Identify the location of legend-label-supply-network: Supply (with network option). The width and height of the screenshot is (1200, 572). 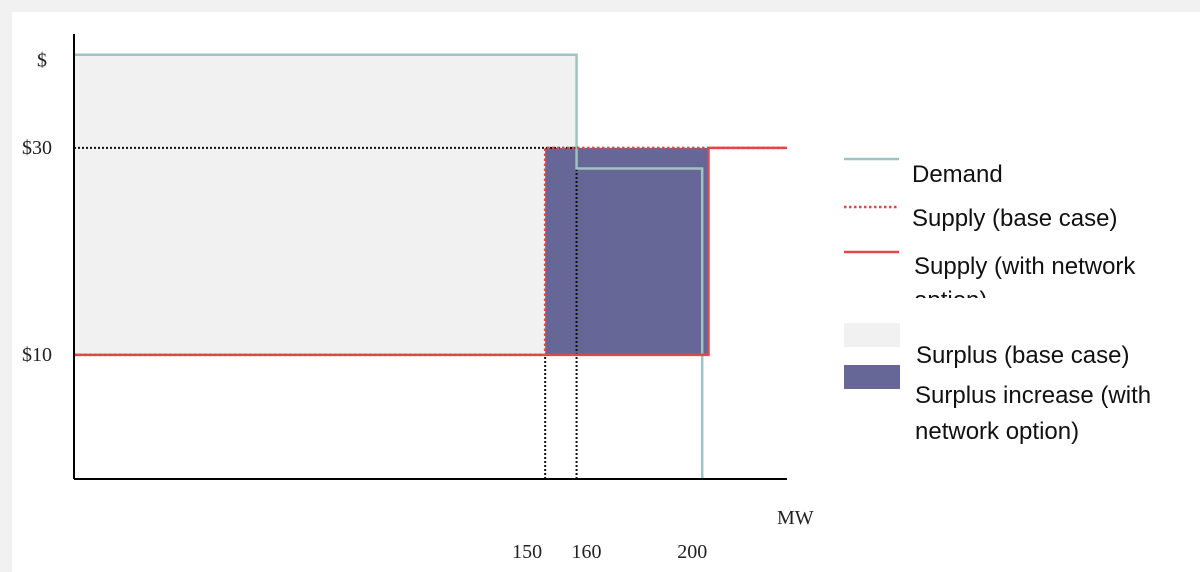
(1025, 283).